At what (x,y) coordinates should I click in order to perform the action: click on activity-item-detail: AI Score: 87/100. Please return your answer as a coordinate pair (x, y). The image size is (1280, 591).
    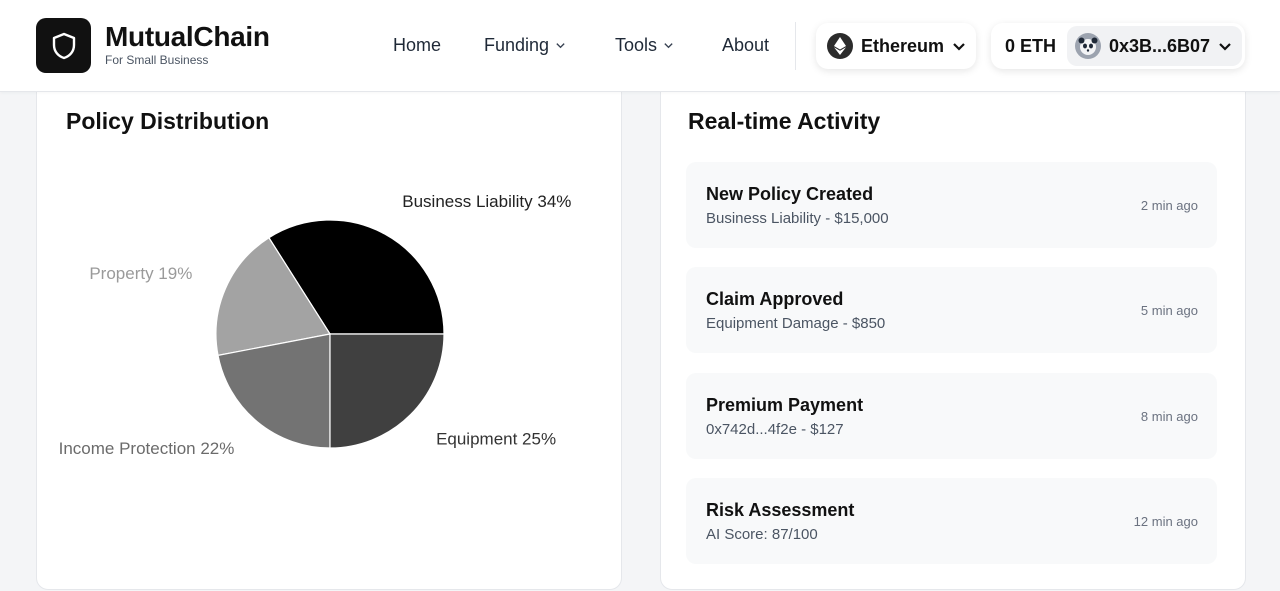
    Looking at the image, I should click on (762, 534).